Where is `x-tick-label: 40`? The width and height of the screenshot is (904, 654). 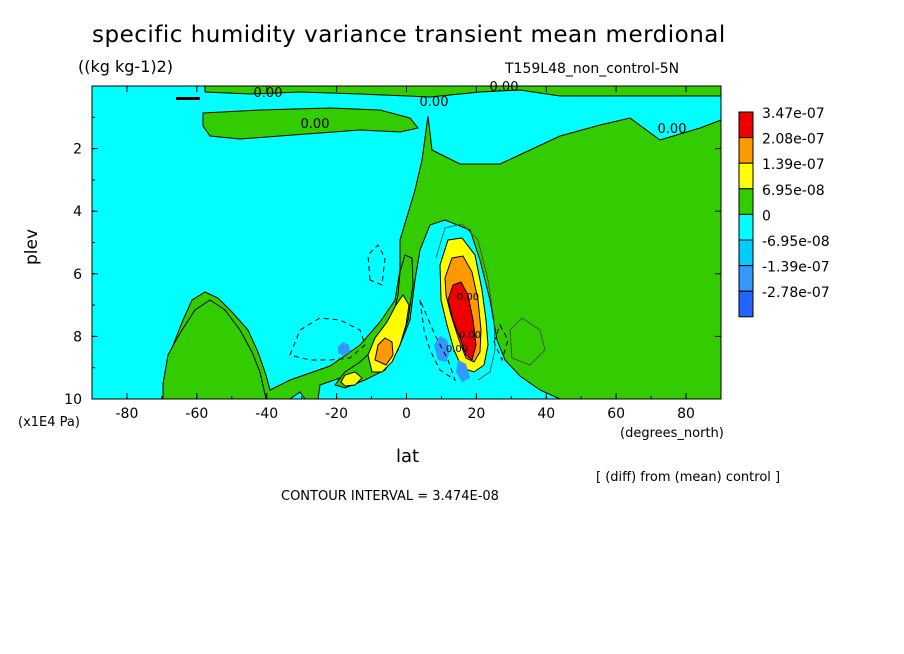
x-tick-label: 40 is located at coordinates (546, 414).